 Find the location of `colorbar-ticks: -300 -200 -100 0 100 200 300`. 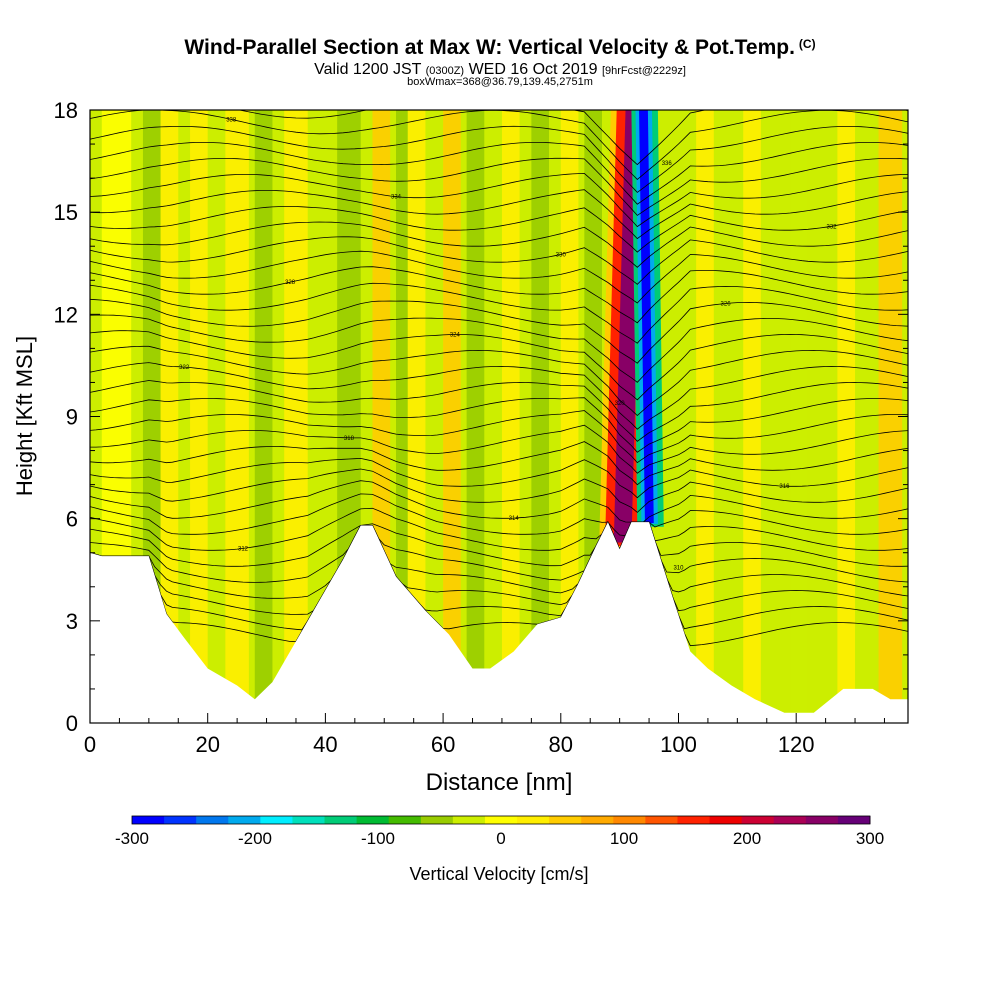

colorbar-ticks: -300 -200 -100 0 100 200 300 is located at coordinates (499, 838).